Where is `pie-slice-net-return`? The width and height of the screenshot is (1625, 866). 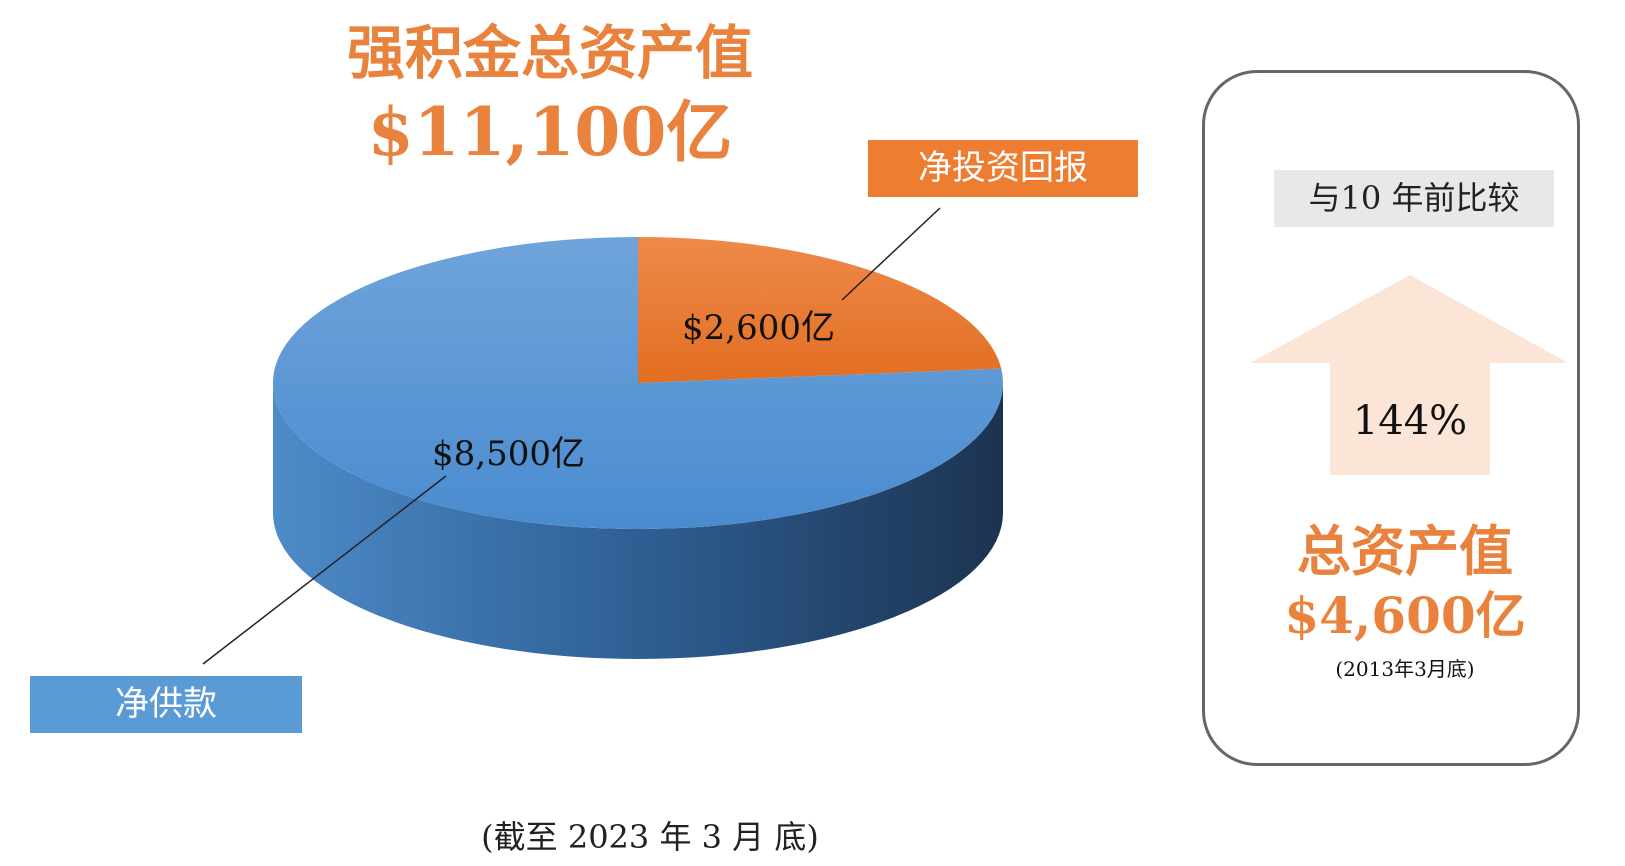 pie-slice-net-return is located at coordinates (820, 310).